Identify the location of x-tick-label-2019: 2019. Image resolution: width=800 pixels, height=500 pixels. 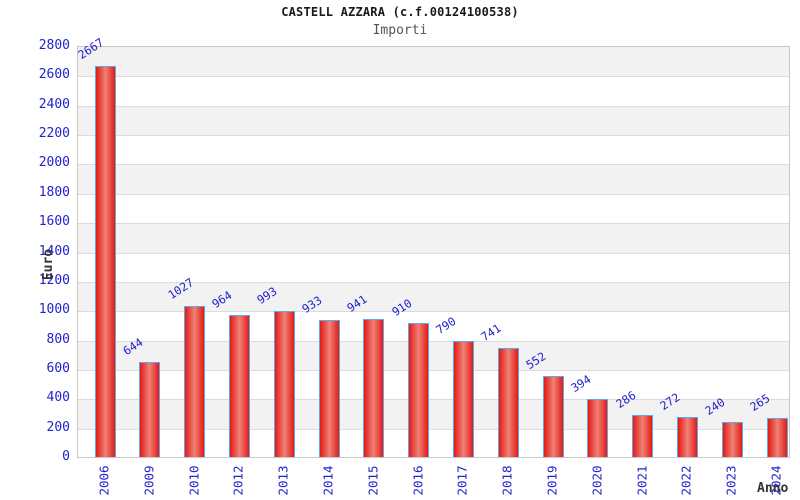
(552, 480).